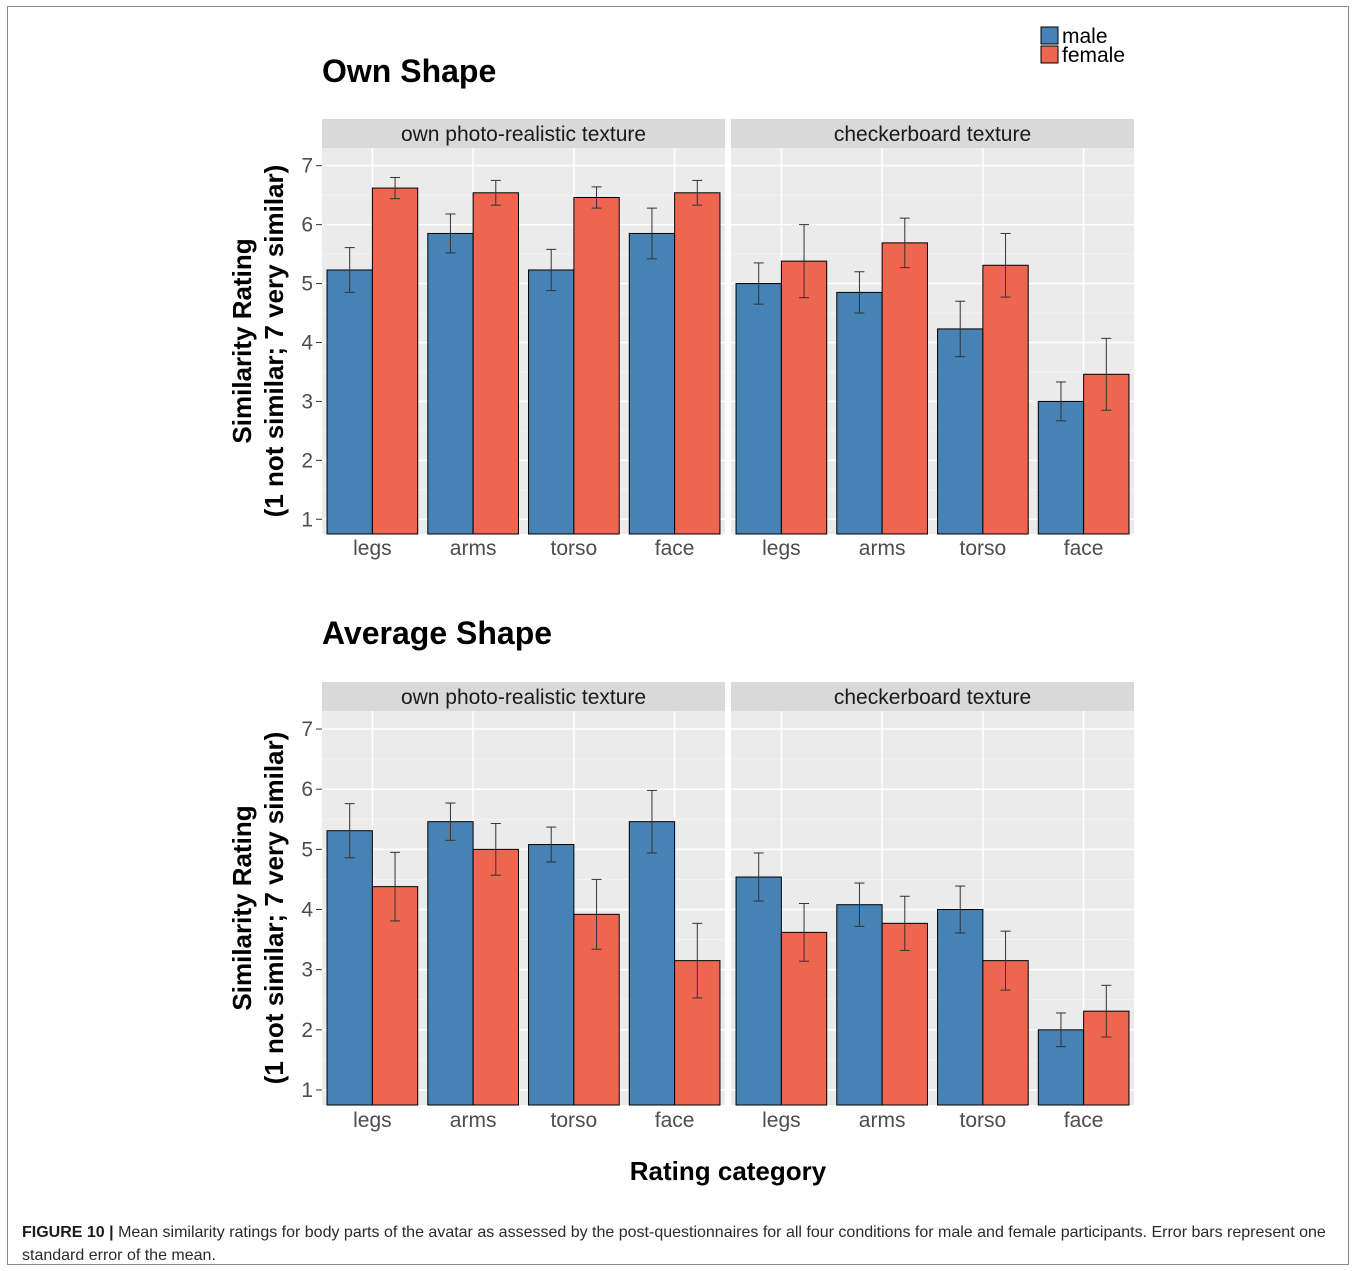 This screenshot has width=1358, height=1271. What do you see at coordinates (1085, 36) in the screenshot?
I see `legend-label-male: male` at bounding box center [1085, 36].